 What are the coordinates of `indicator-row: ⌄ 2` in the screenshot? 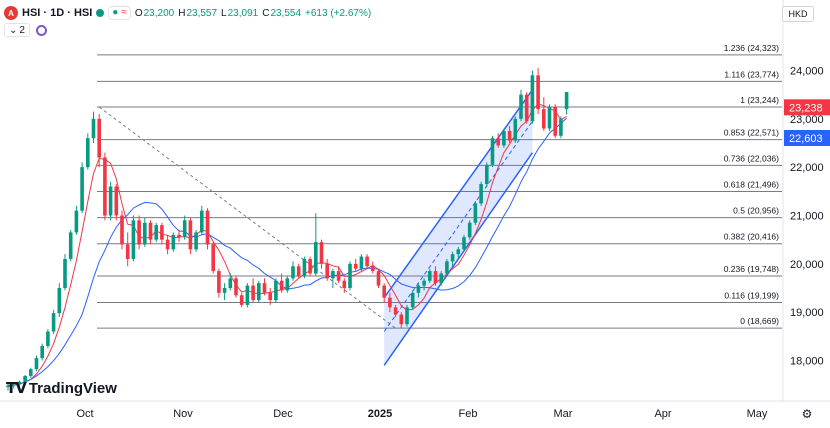 It's located at (25, 30).